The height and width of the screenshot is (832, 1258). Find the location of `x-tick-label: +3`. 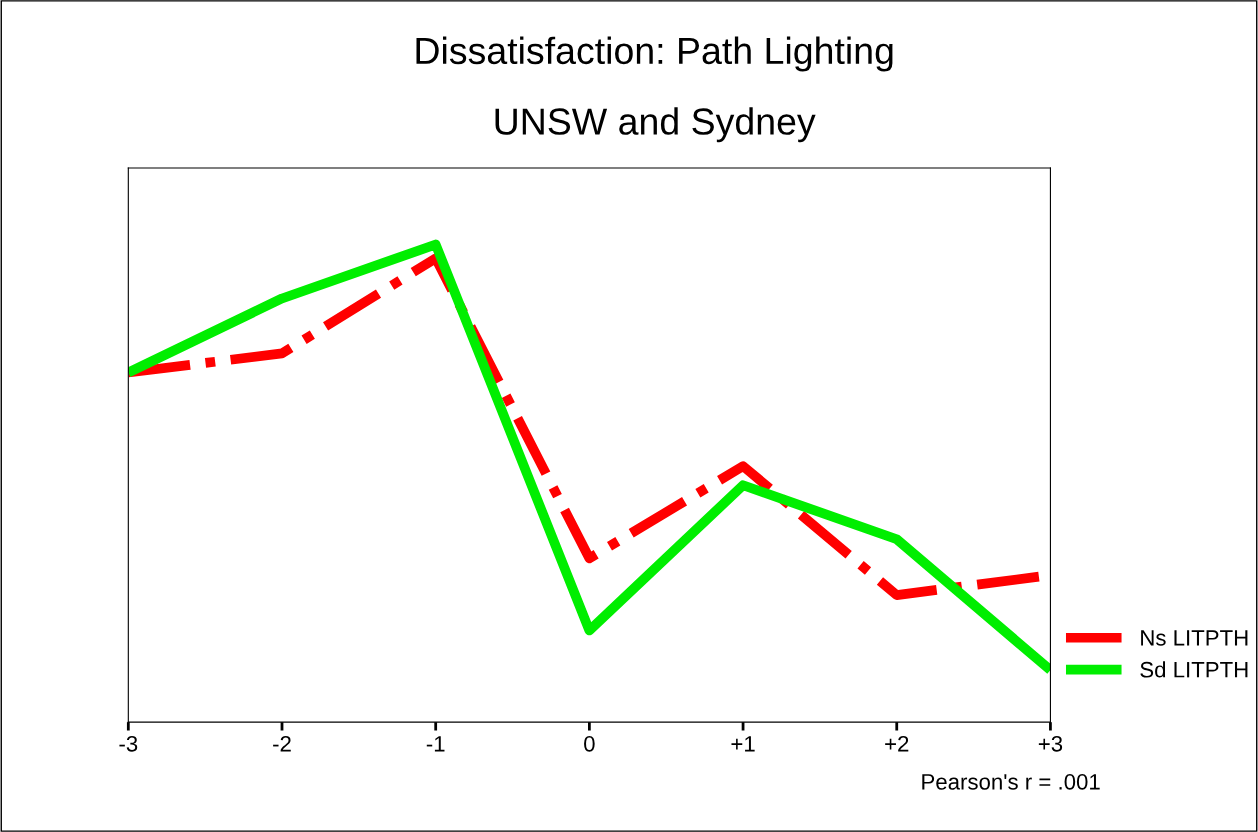

x-tick-label: +3 is located at coordinates (1050, 743).